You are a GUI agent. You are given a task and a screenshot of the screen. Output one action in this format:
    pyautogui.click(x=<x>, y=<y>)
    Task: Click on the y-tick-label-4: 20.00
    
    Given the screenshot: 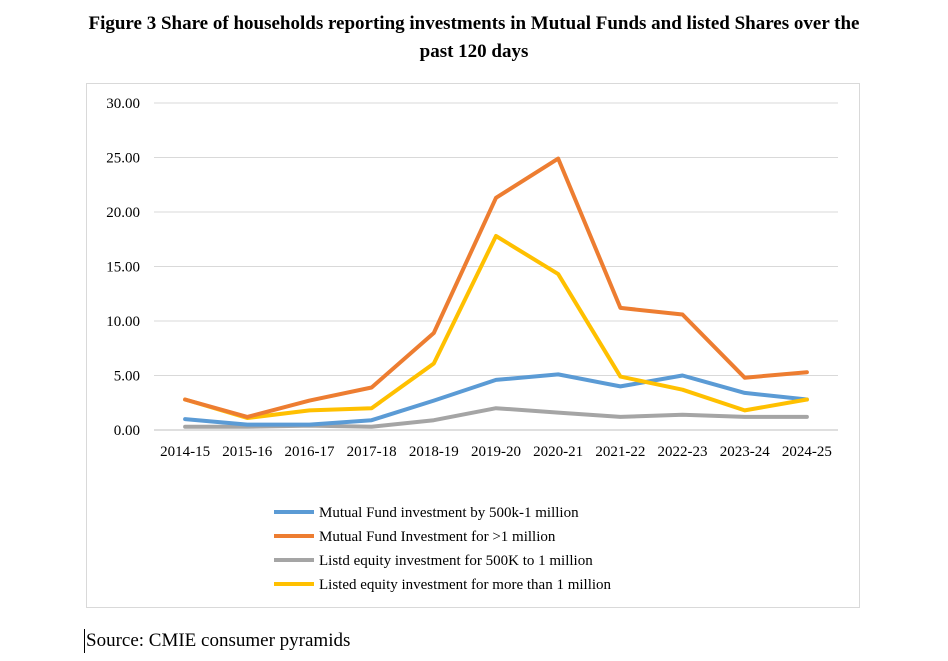 What is the action you would take?
    pyautogui.click(x=123, y=213)
    